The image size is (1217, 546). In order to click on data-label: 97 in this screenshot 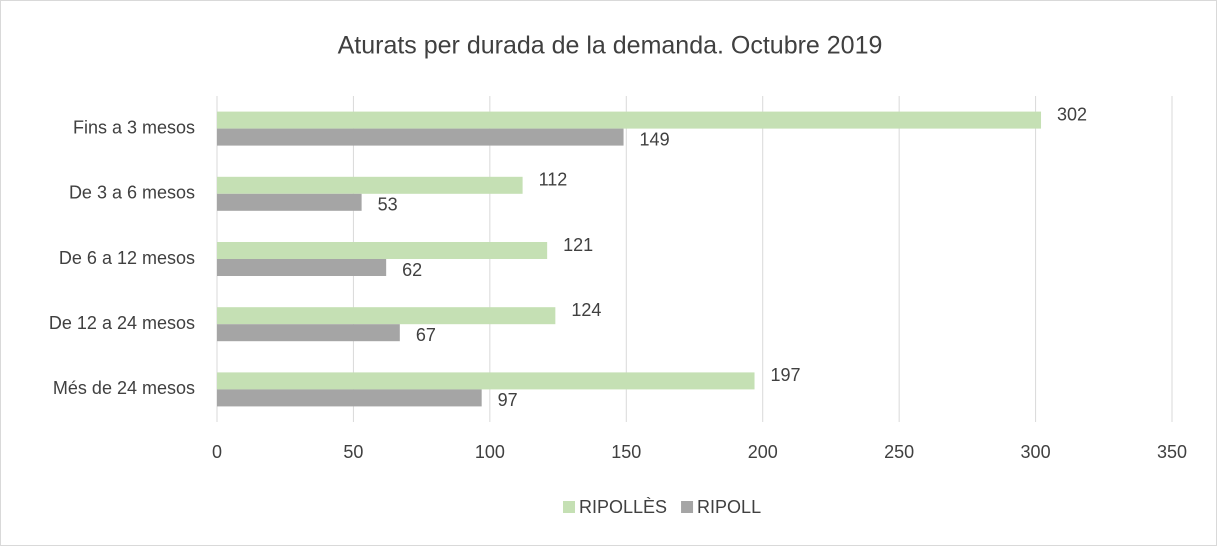, I will do `click(508, 400)`.